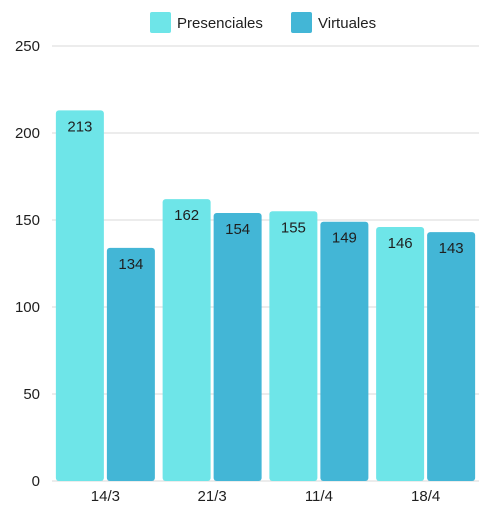  Describe the element at coordinates (27, 264) in the screenshot. I see `y-axis-ticks: 0 50 100 150 200 250` at that location.